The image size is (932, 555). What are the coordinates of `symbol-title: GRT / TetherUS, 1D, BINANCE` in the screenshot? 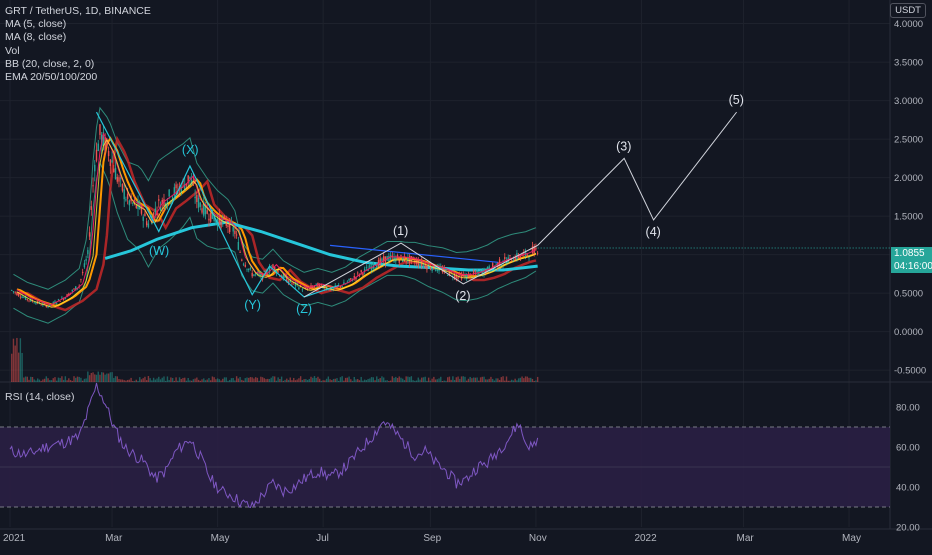 It's located at (78, 11).